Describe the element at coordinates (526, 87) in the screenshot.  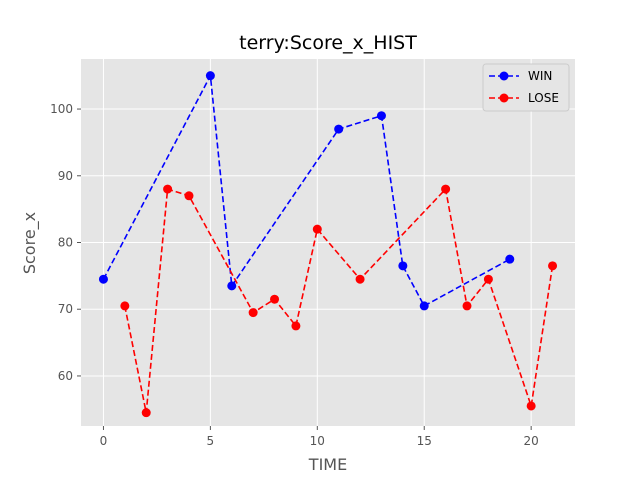
I see `legend: WIN LOSE` at that location.